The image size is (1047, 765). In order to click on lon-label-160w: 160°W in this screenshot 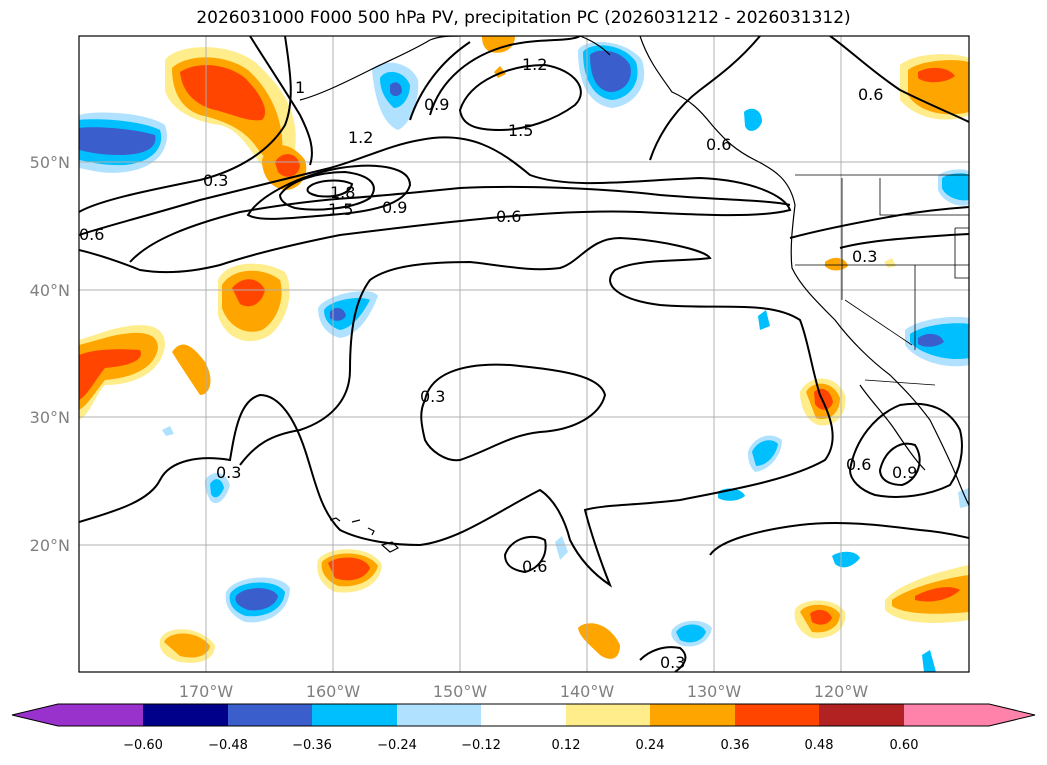, I will do `click(333, 691)`.